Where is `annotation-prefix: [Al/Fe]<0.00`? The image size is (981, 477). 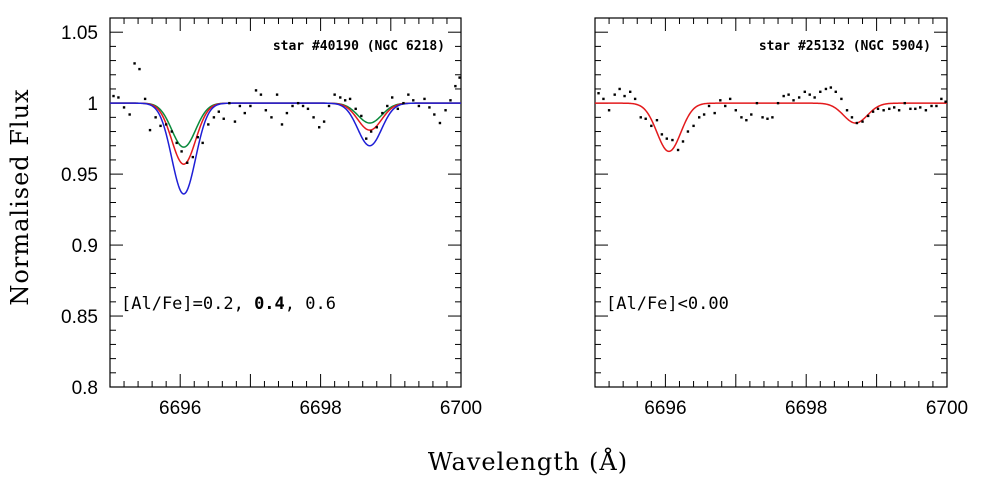 annotation-prefix: [Al/Fe]<0.00 is located at coordinates (667, 304).